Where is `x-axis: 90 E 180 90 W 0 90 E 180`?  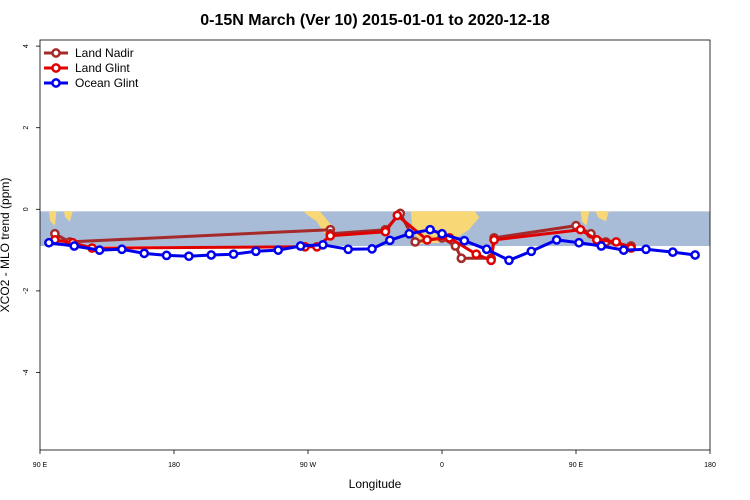
x-axis: 90 E 180 90 W 0 90 E 180 is located at coordinates (374, 459).